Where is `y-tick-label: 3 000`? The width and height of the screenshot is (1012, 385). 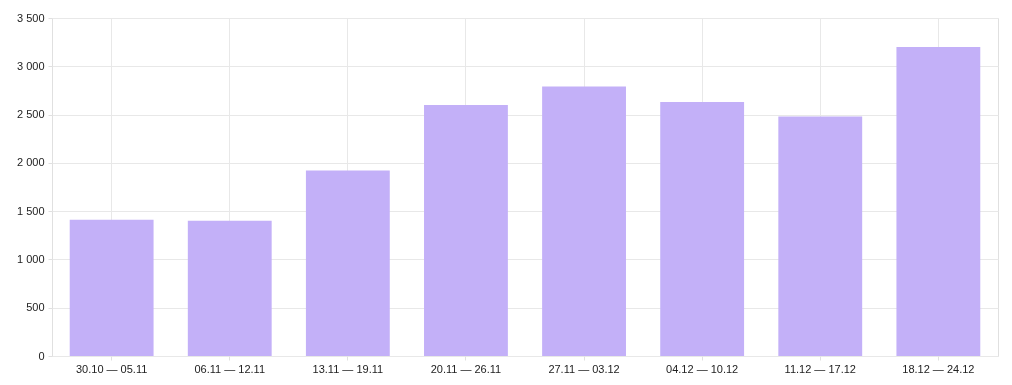
y-tick-label: 3 000 is located at coordinates (30, 65).